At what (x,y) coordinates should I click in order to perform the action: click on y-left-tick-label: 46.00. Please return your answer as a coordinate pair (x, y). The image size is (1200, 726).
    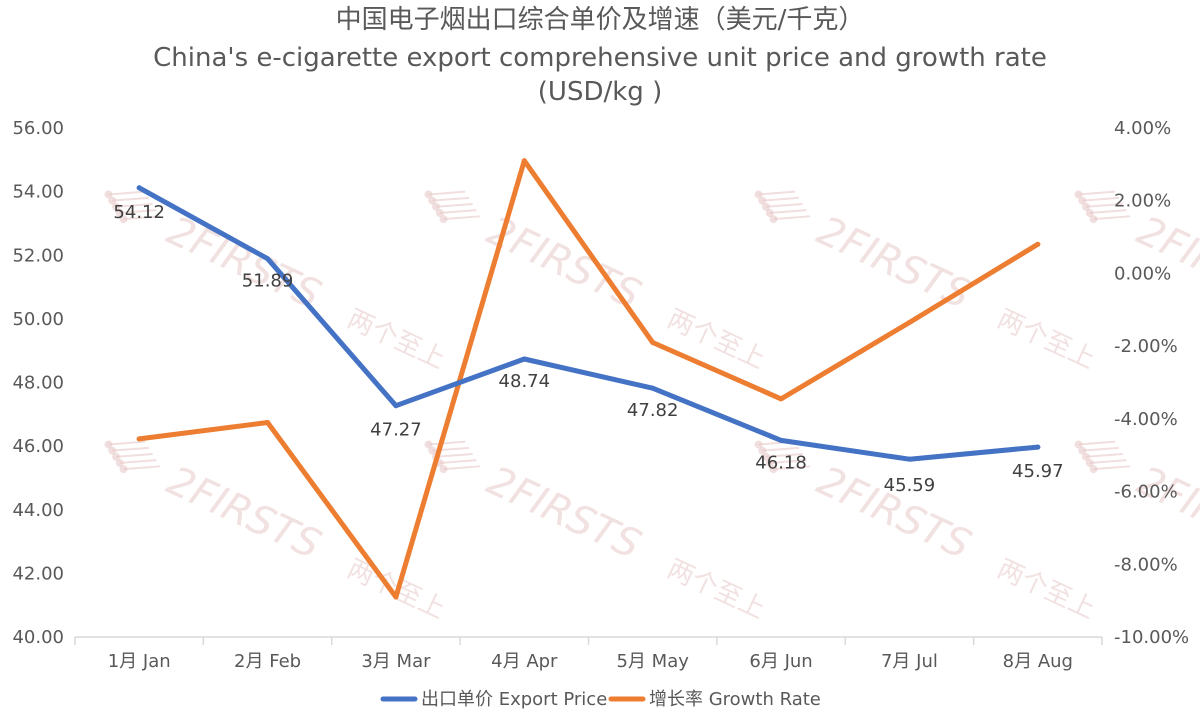
    Looking at the image, I should click on (38, 446).